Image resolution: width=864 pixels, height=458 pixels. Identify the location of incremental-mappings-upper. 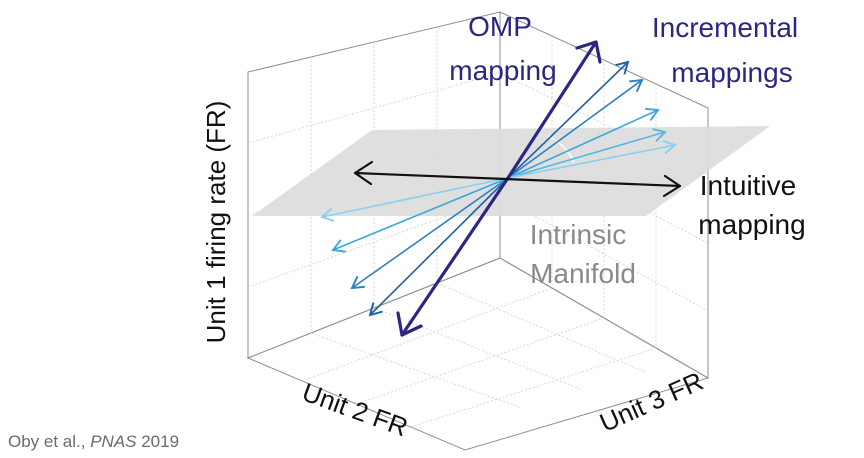
(592, 119).